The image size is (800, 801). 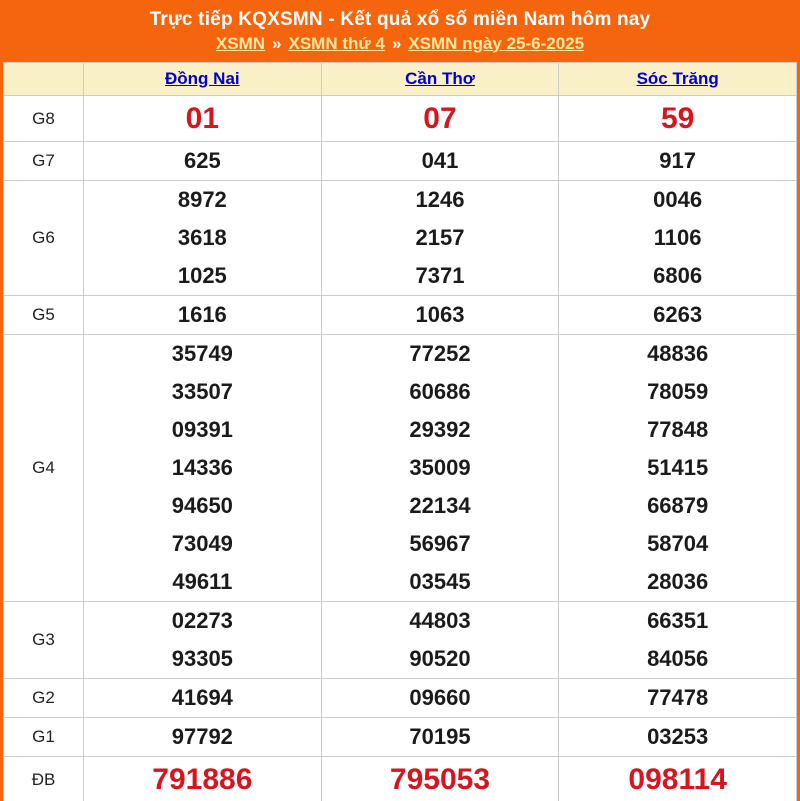 I want to click on prize-cell: 09660, so click(x=440, y=698).